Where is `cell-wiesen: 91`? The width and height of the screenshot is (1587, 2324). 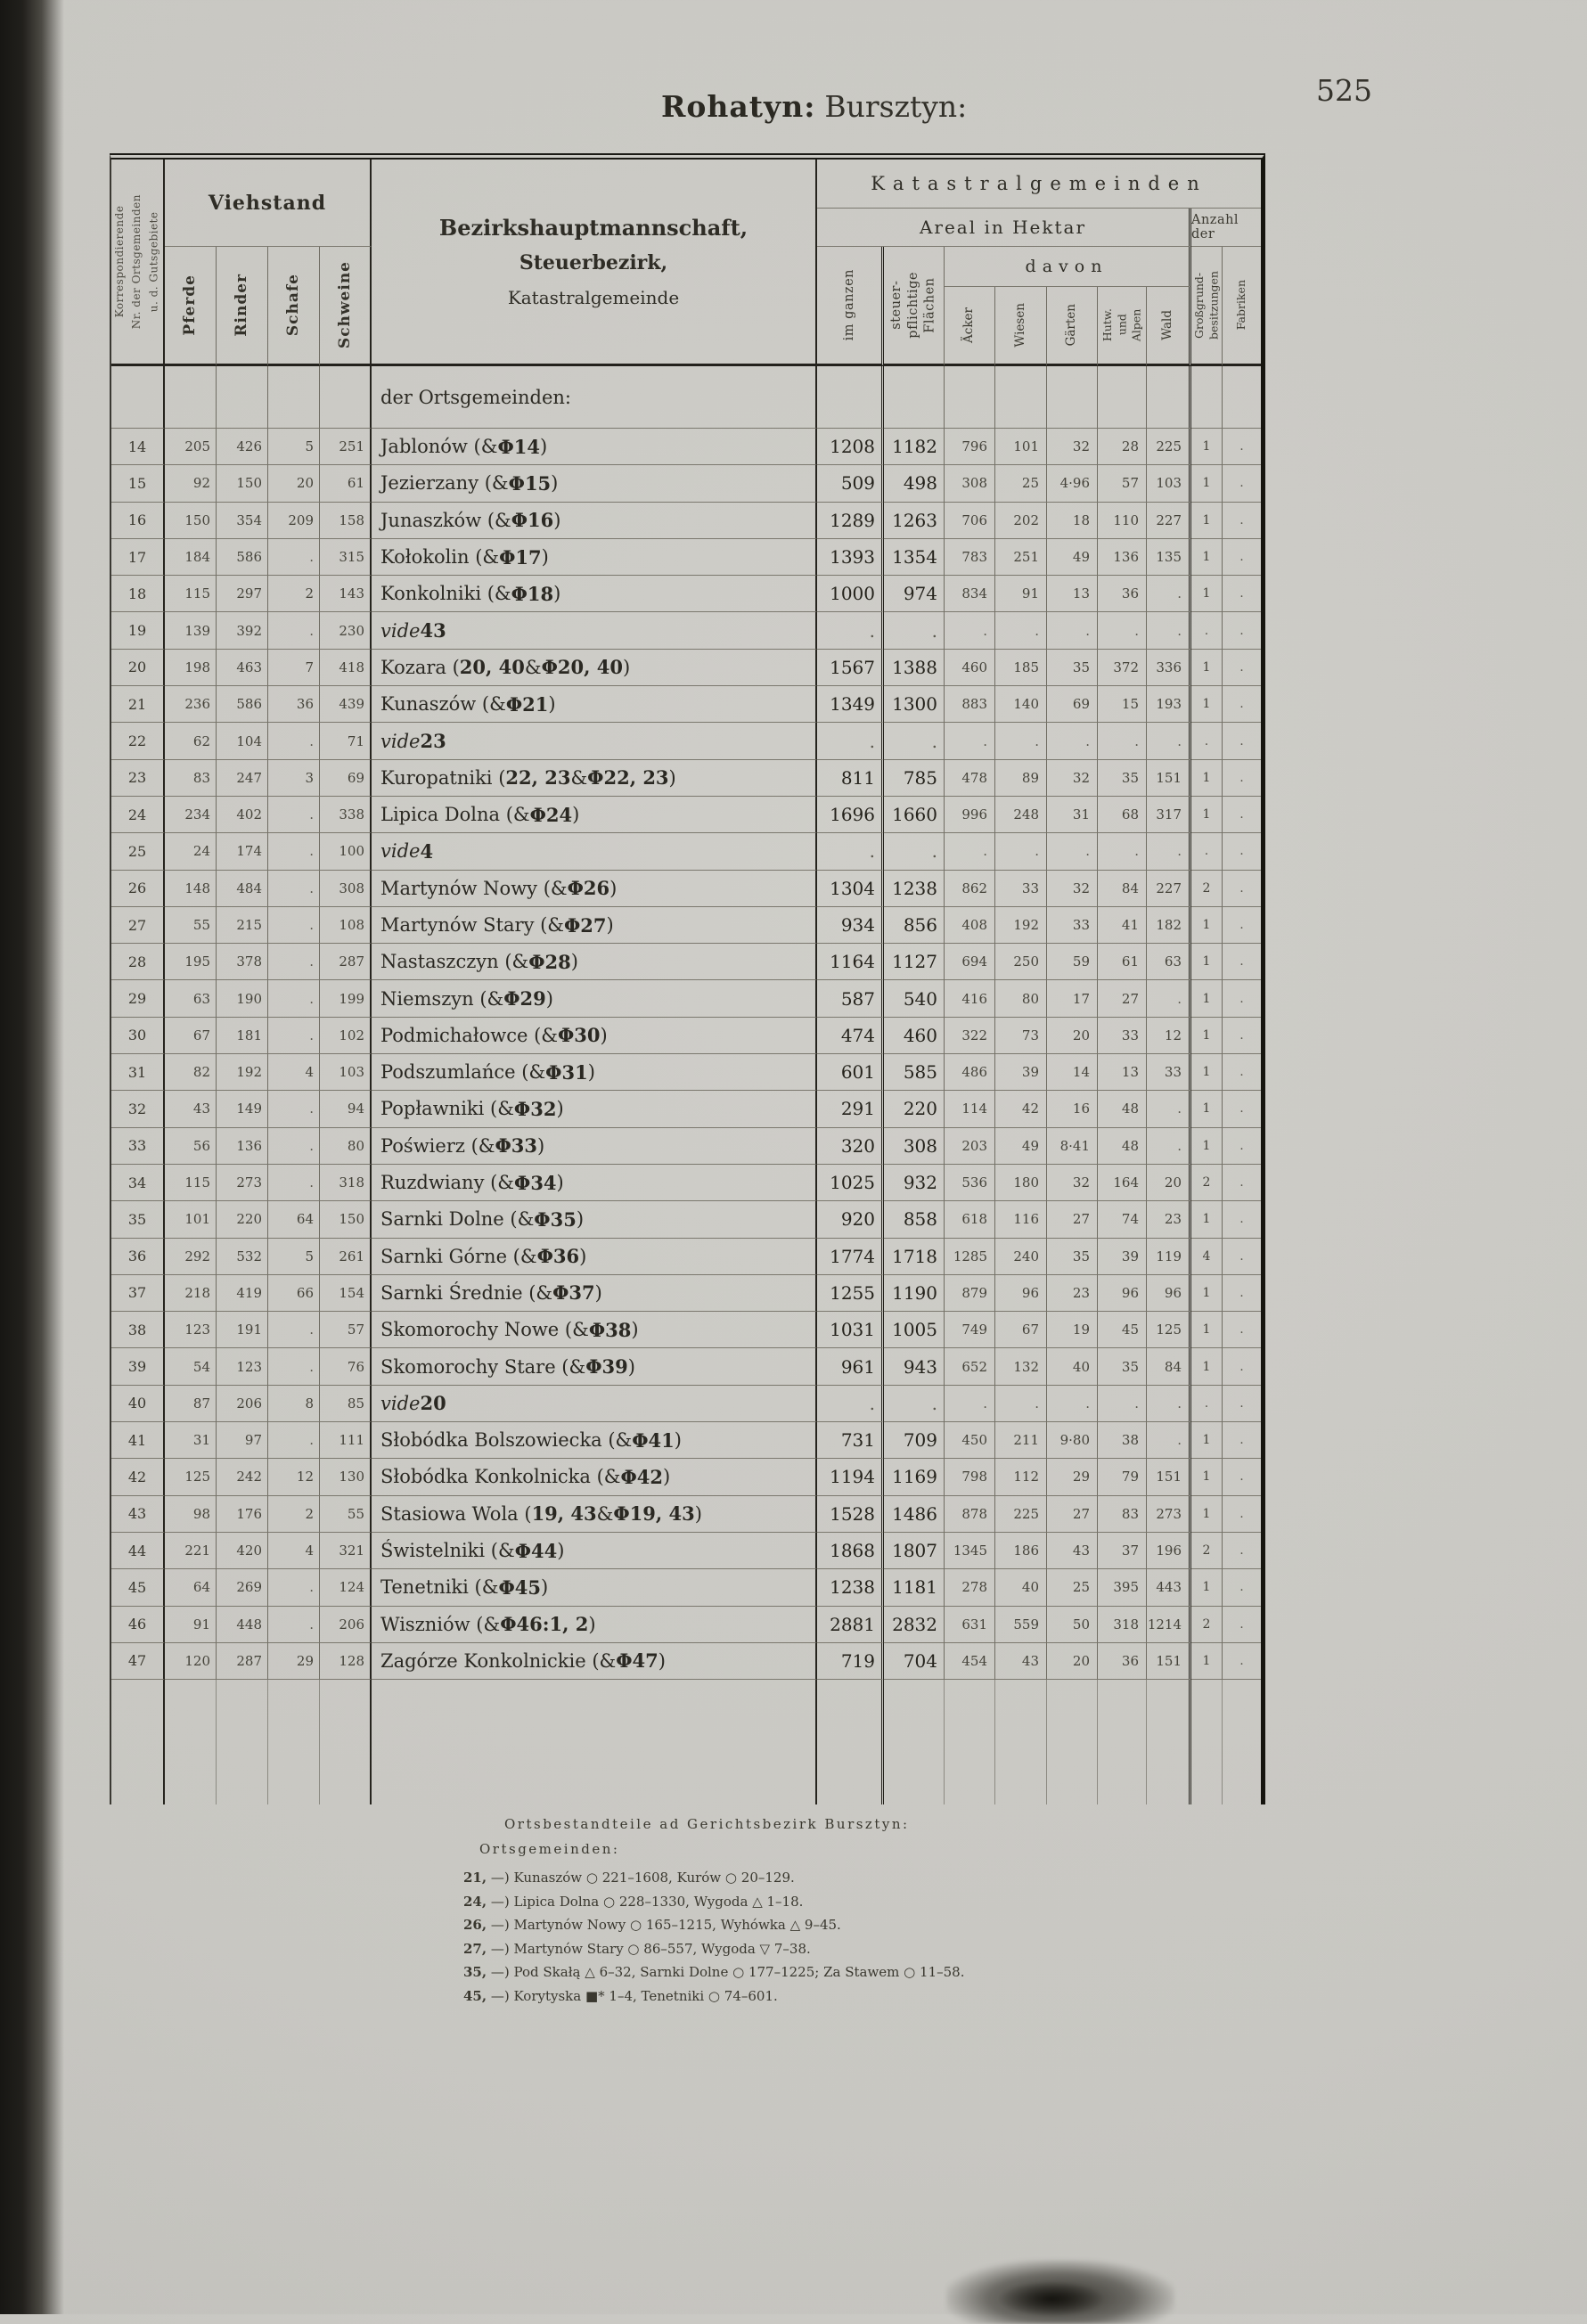
cell-wiesen: 91 is located at coordinates (1021, 594).